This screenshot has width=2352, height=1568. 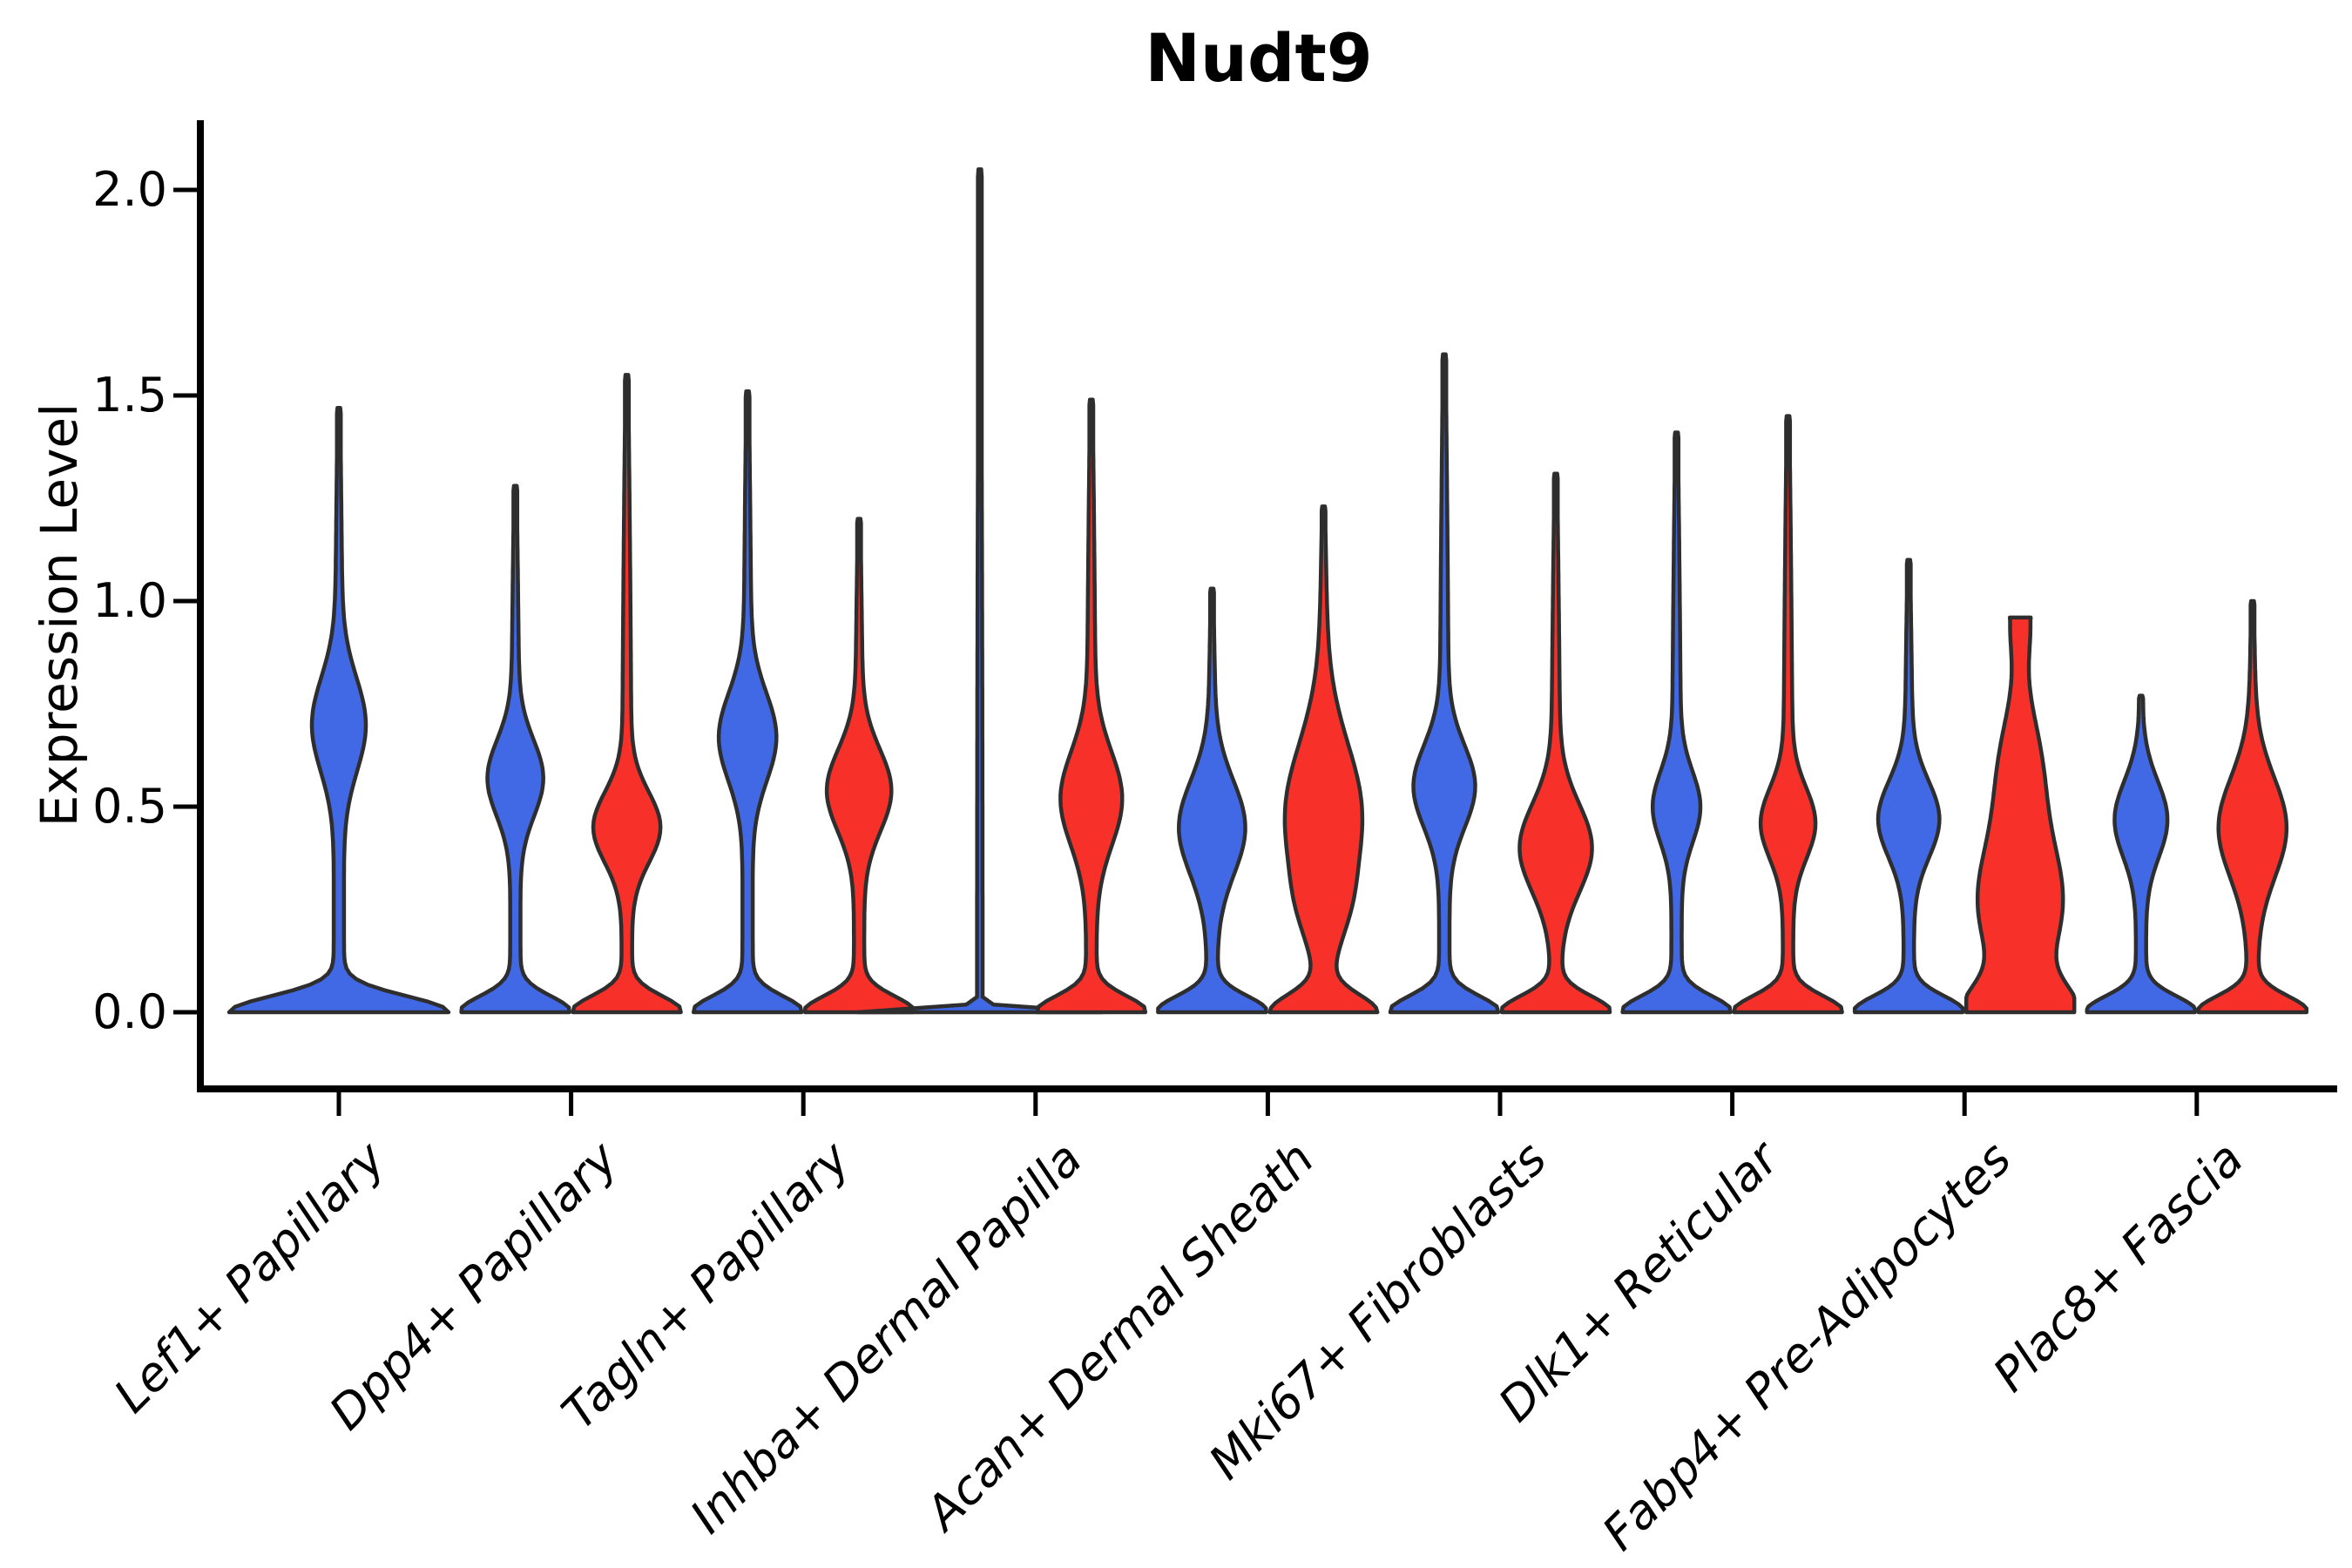 What do you see at coordinates (747, 702) in the screenshot?
I see `violin-tagln-papillary-blue` at bounding box center [747, 702].